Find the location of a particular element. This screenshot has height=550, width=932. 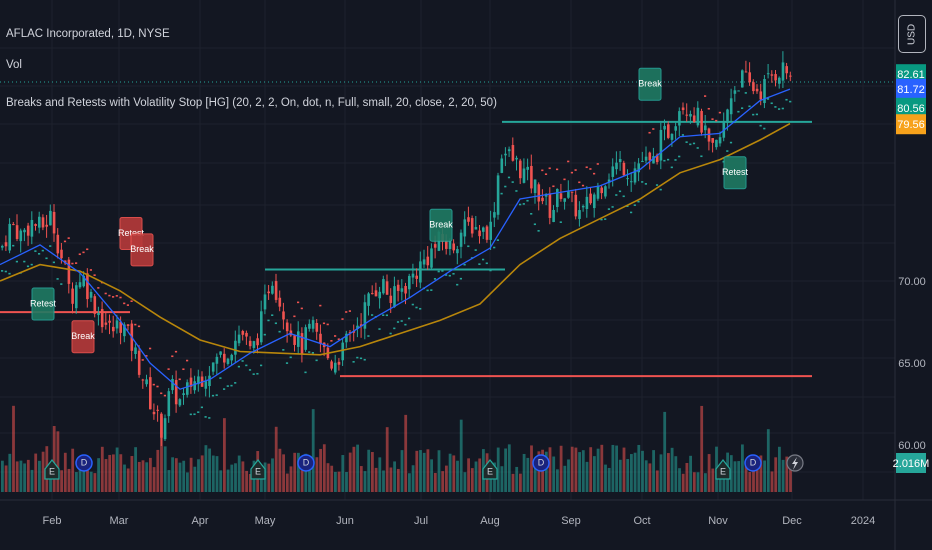

svg-text: 82.61 is located at coordinates (911, 75).